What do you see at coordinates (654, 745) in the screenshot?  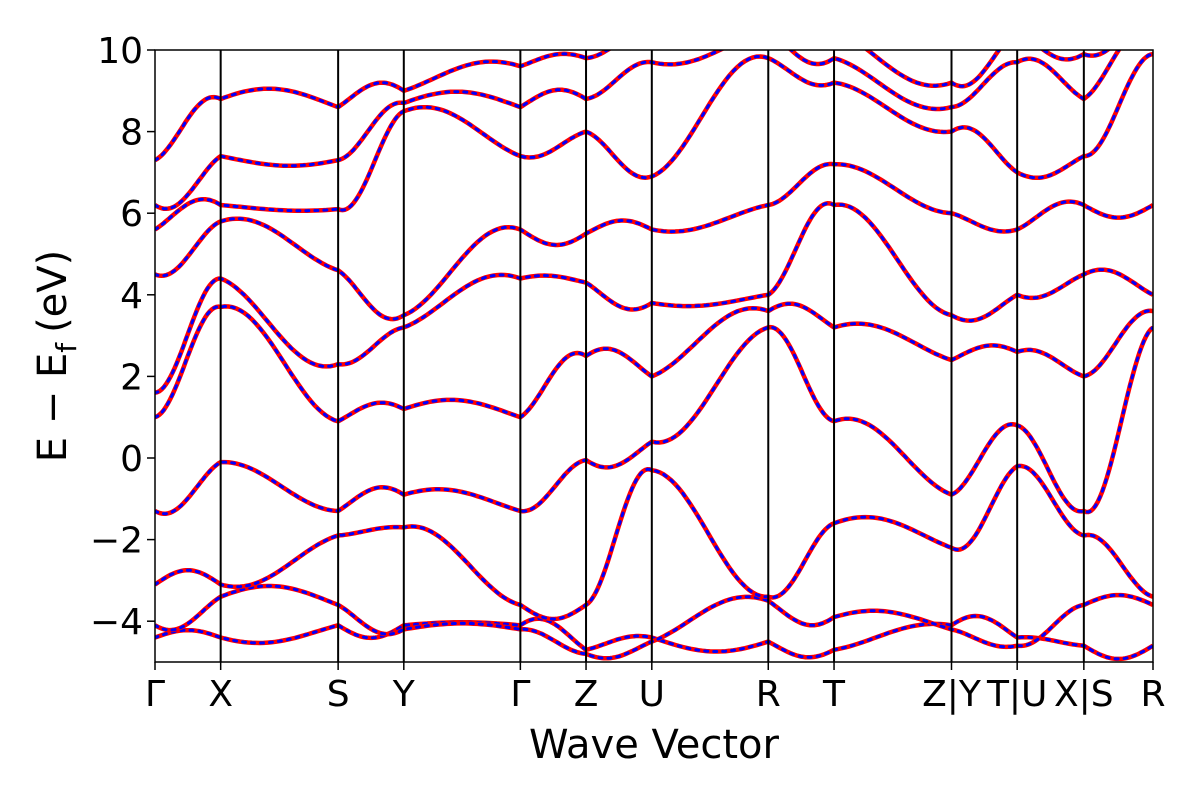 I see `x-axis-title: Wave Vector` at bounding box center [654, 745].